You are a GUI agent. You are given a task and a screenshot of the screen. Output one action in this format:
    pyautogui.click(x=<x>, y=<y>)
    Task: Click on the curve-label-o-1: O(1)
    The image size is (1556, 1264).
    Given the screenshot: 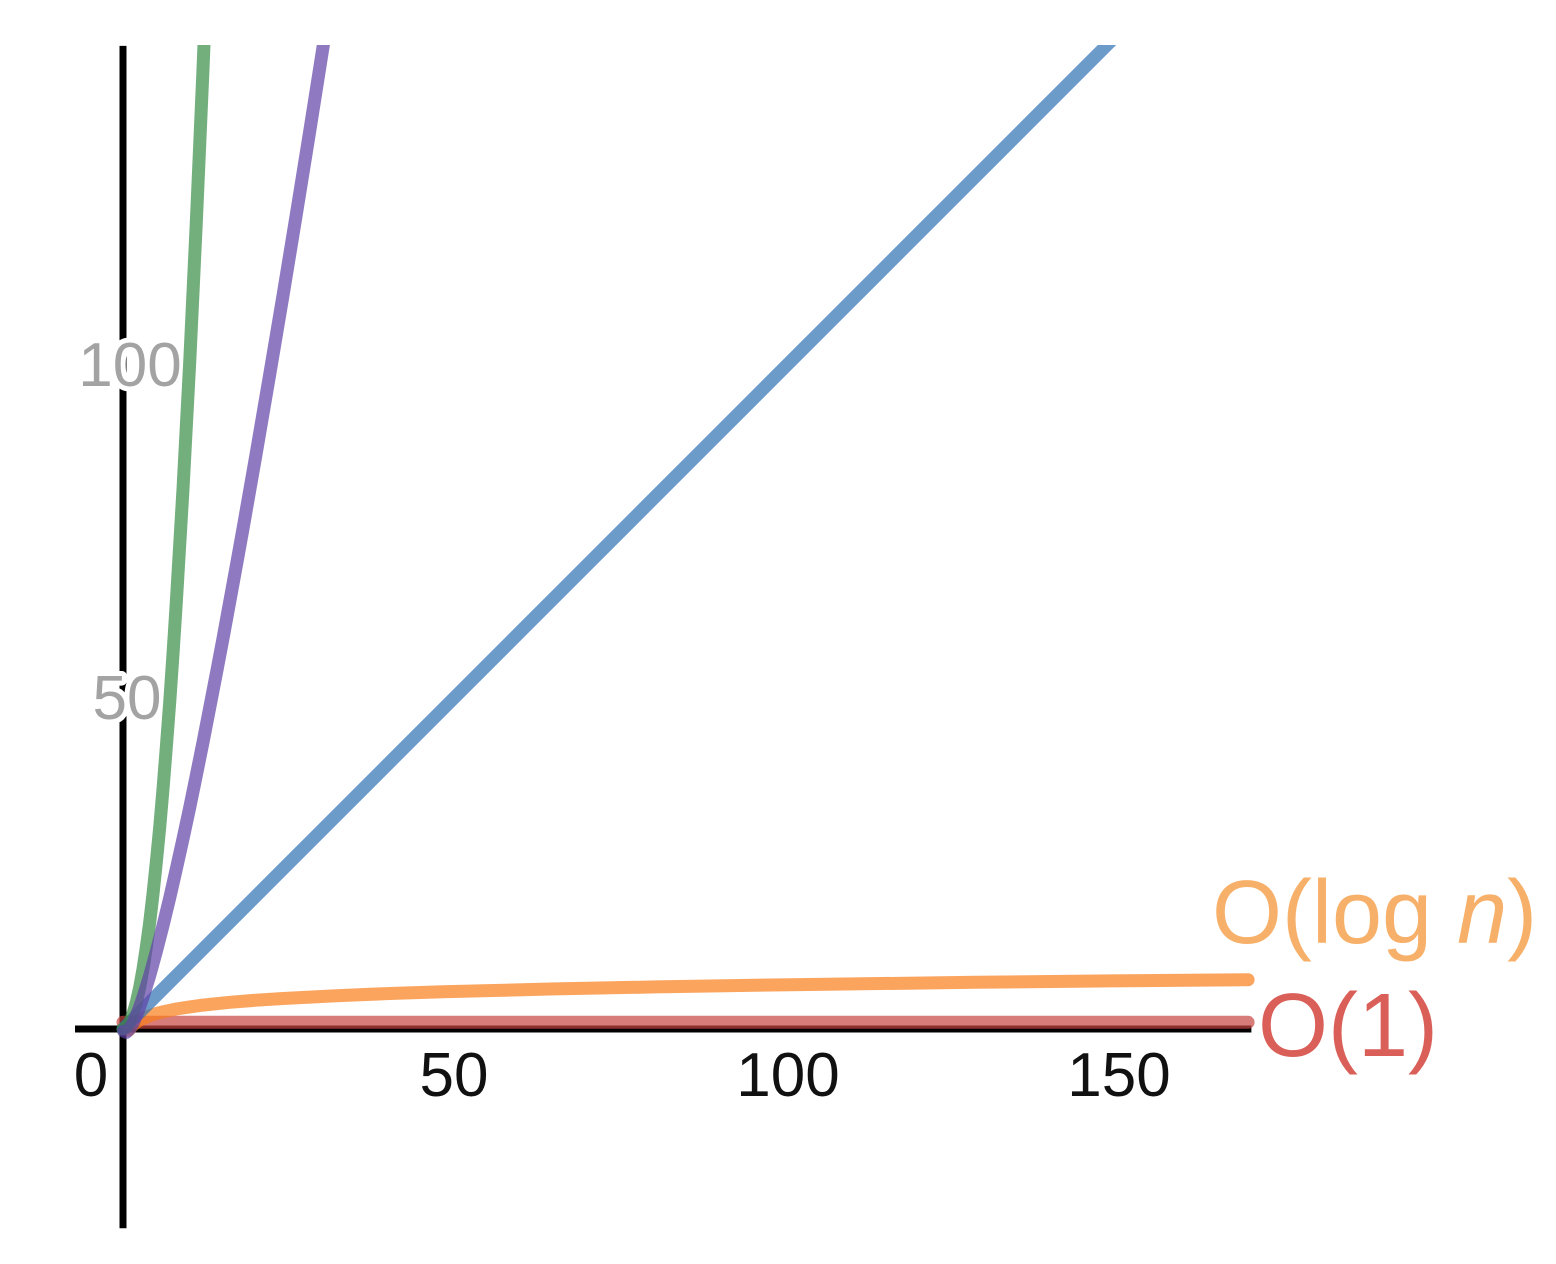 What is the action you would take?
    pyautogui.click(x=1348, y=1026)
    